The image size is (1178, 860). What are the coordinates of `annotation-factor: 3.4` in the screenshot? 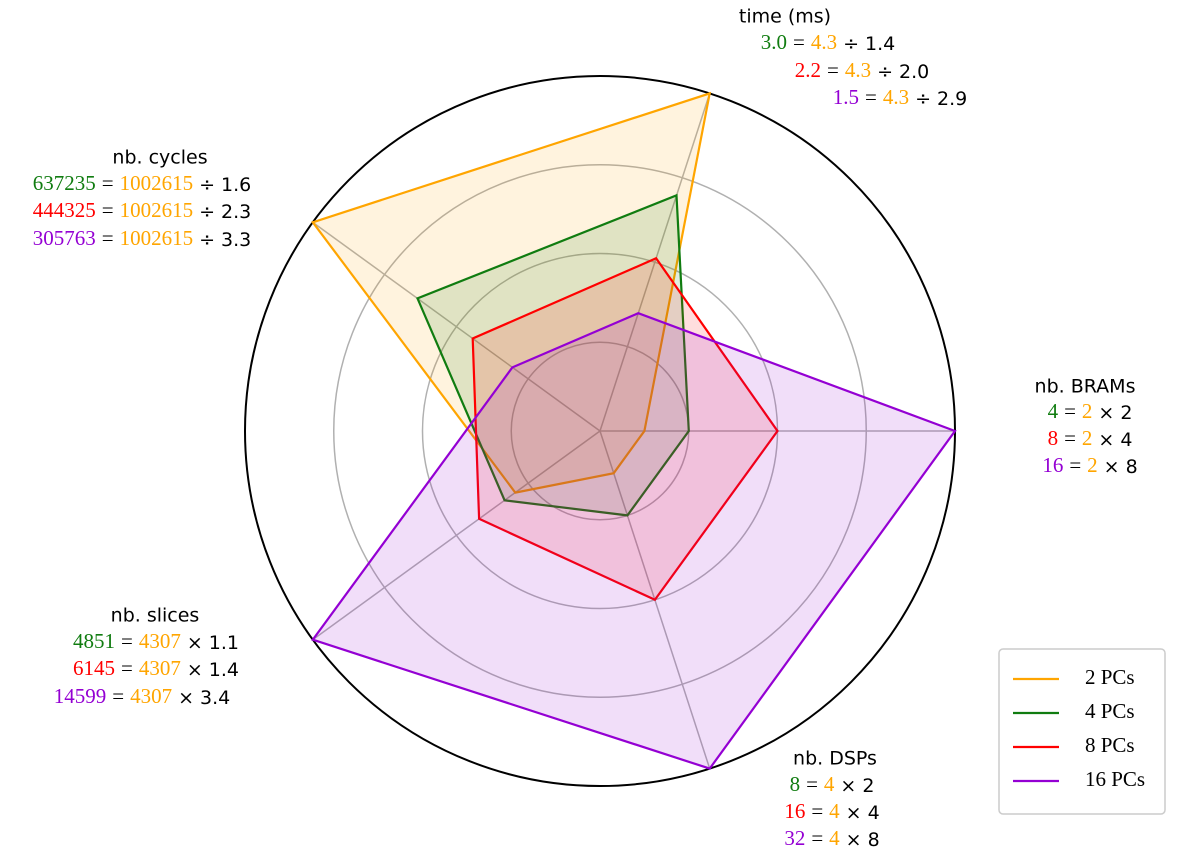 It's located at (215, 698).